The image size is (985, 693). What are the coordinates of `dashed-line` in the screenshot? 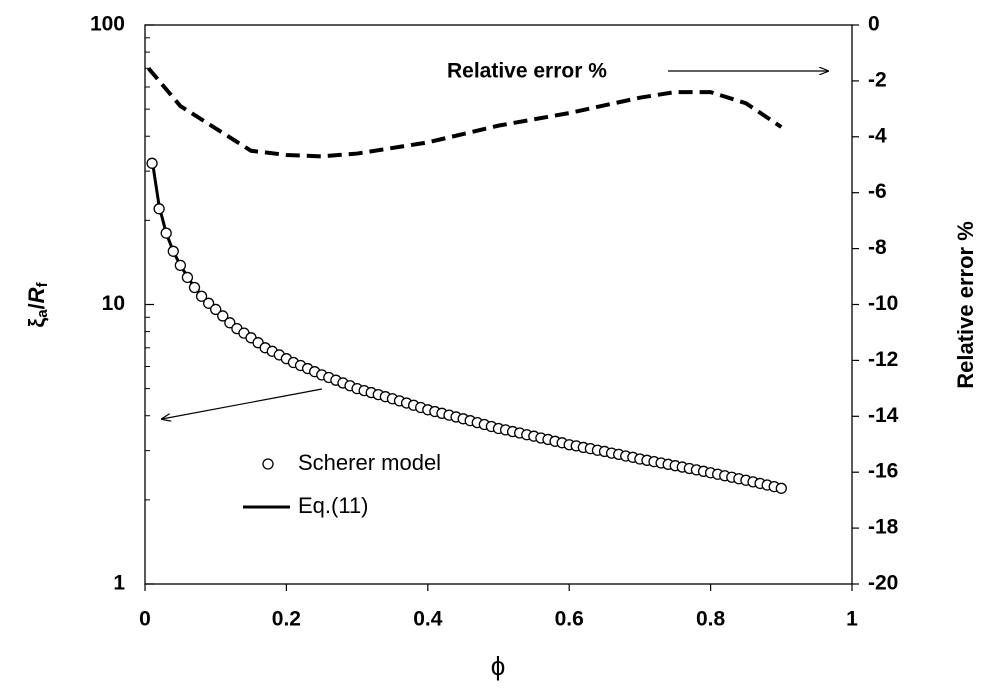 It's located at (465, 113).